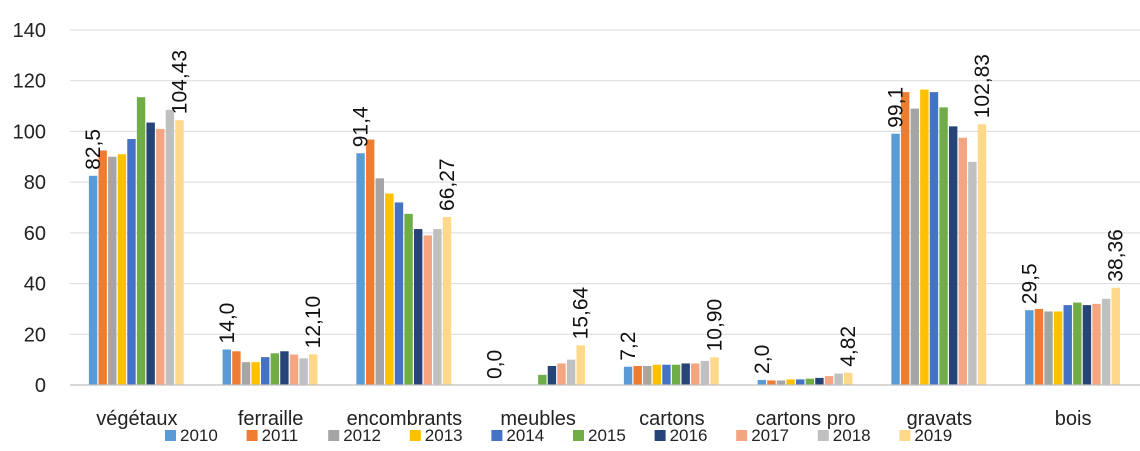 The width and height of the screenshot is (1140, 451). What do you see at coordinates (93, 149) in the screenshot?
I see `data-label: 82,5` at bounding box center [93, 149].